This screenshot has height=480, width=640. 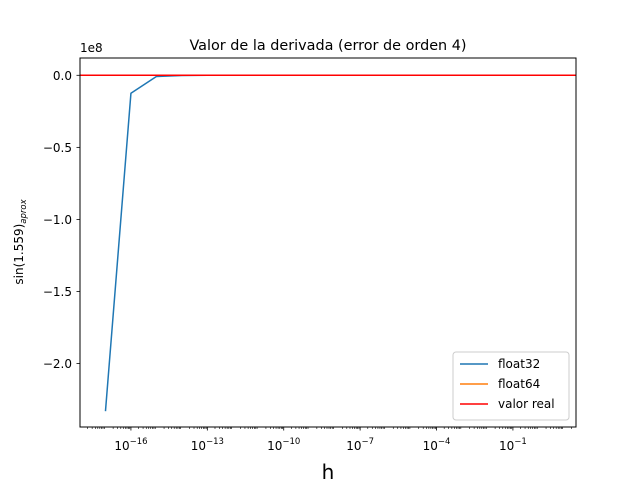 I want to click on y-axis-label: sin(1.559)aprox, so click(x=20, y=241).